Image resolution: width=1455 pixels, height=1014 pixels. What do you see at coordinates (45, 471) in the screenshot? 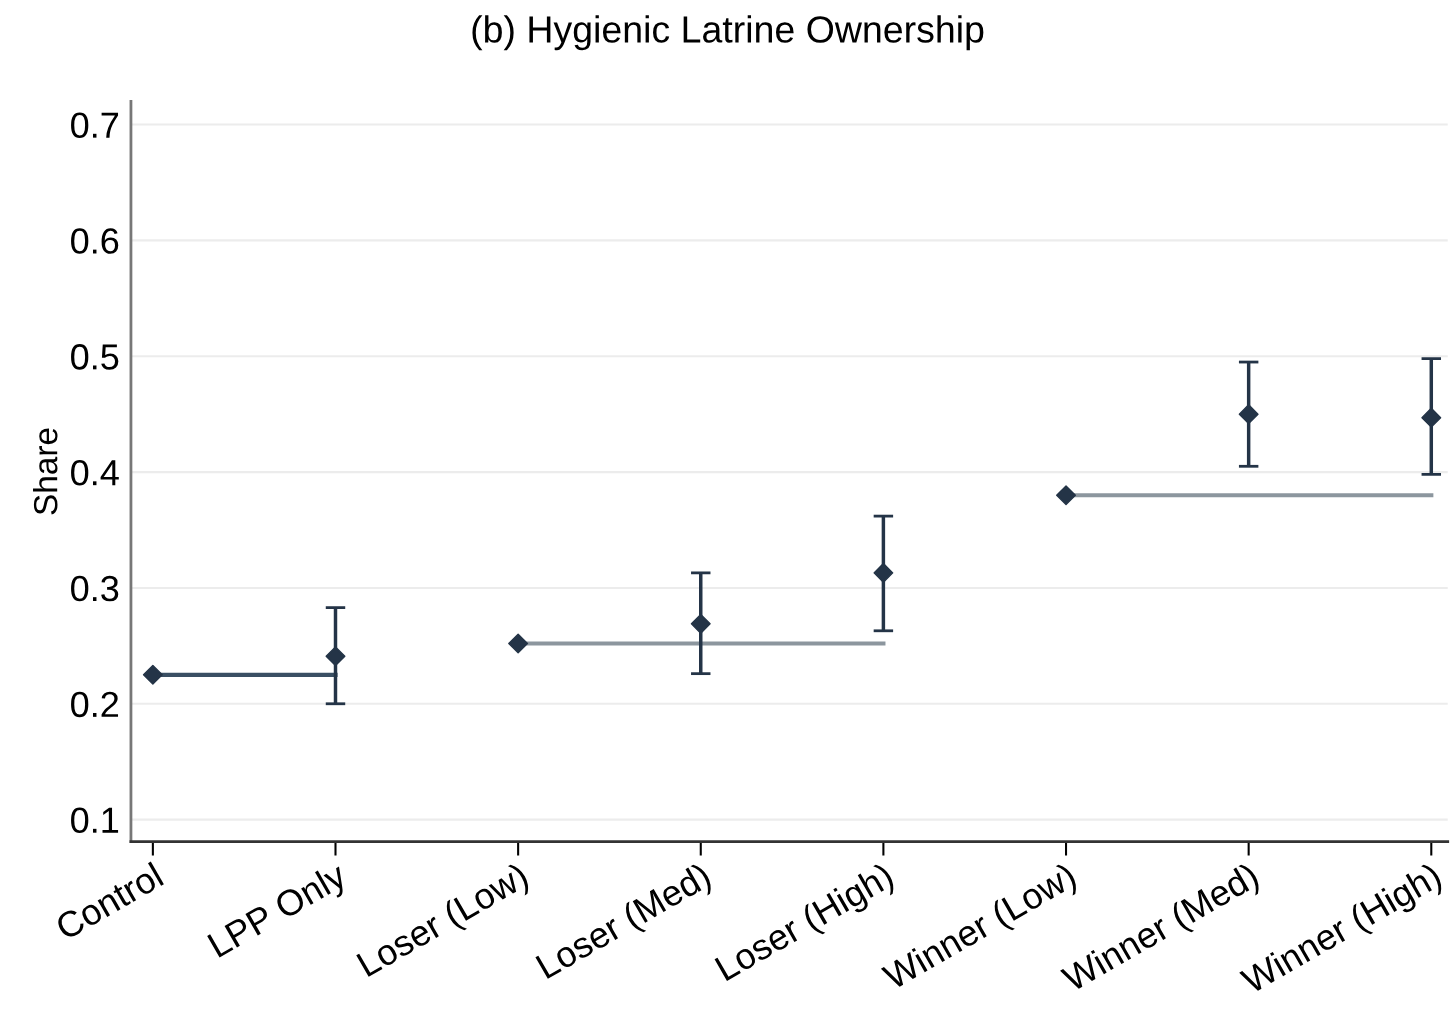
I see `y-axis-title: Share` at bounding box center [45, 471].